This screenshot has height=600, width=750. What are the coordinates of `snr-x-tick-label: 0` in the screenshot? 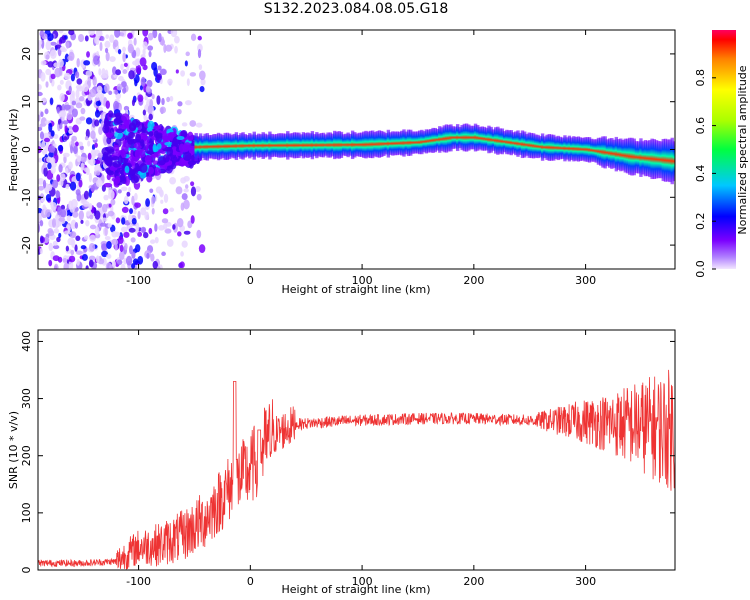 It's located at (250, 581).